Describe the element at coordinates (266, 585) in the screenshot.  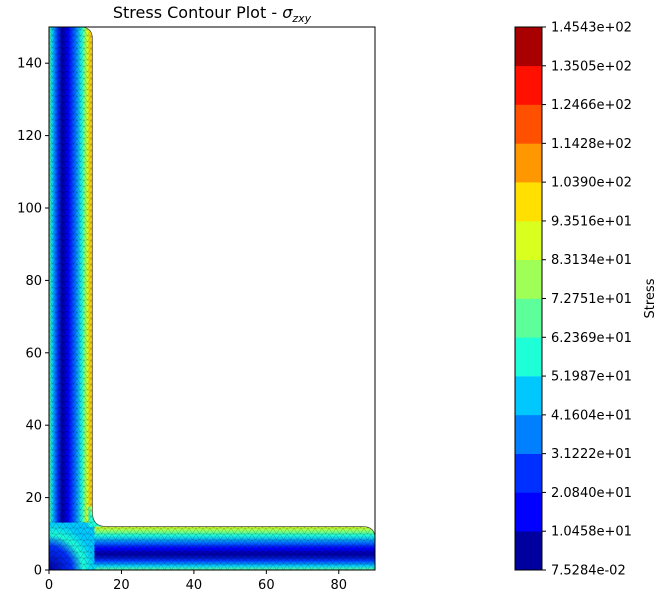
I see `x-tick-label: 60` at that location.